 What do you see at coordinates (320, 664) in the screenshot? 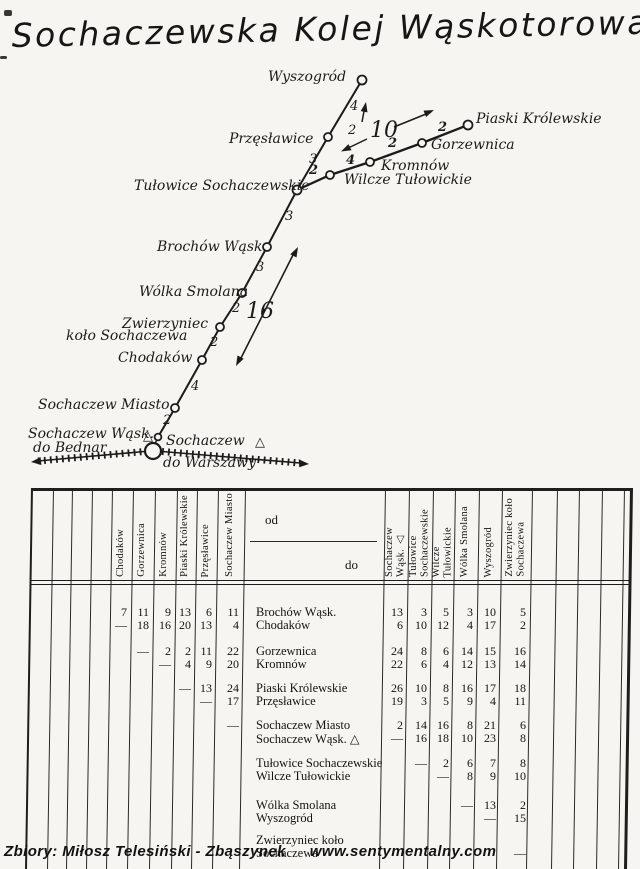
I see `table-row: — 4 9 20 Kromnów 22 6 4 12 13 14` at bounding box center [320, 664].